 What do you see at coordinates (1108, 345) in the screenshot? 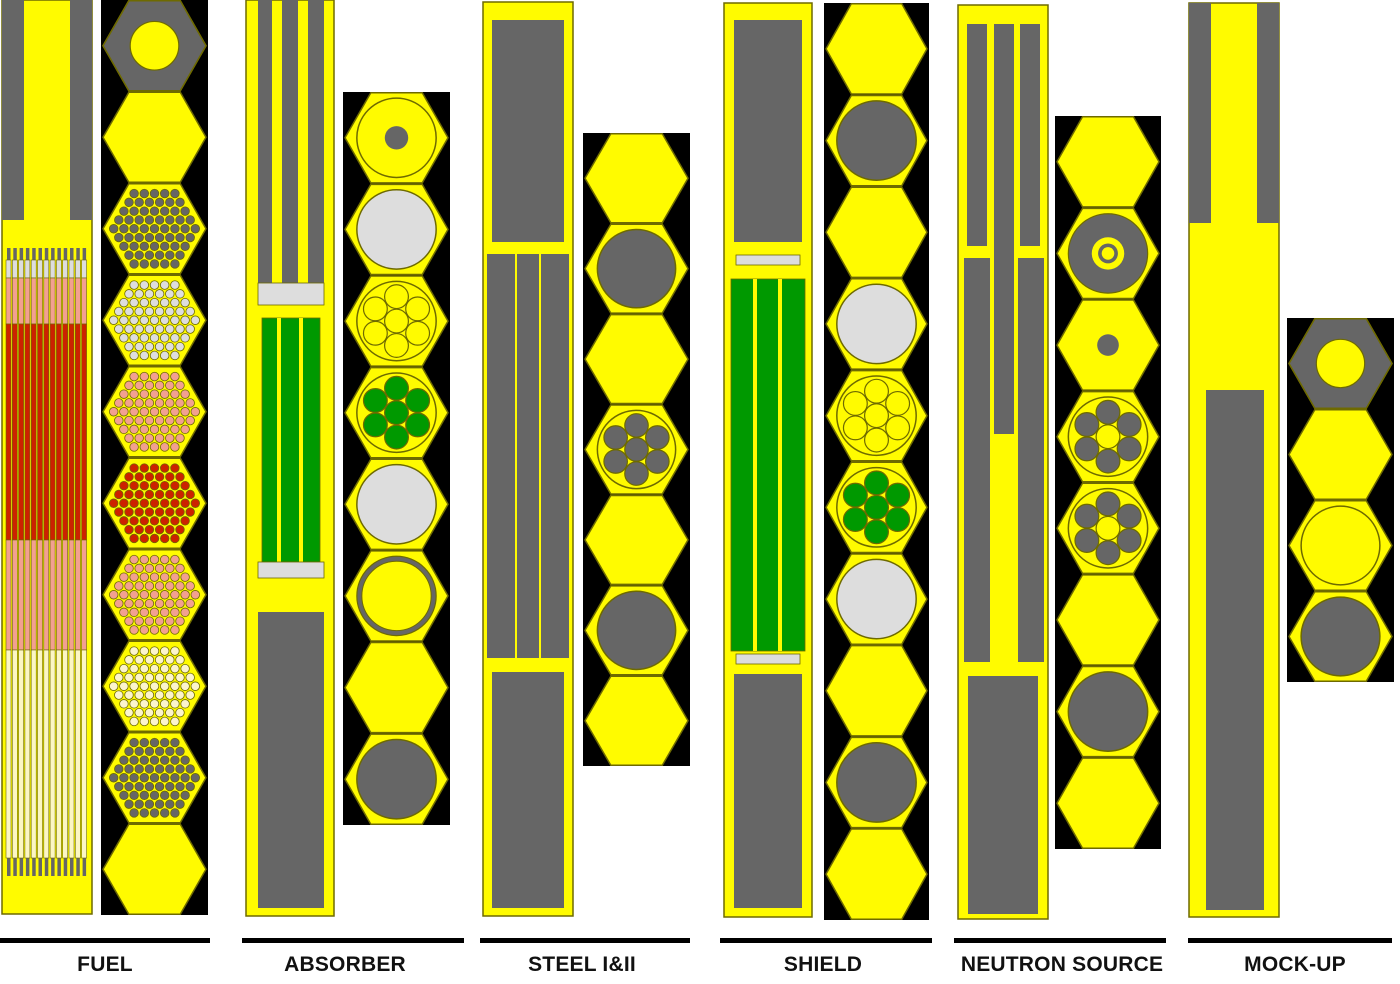
I see `hex-dot` at bounding box center [1108, 345].